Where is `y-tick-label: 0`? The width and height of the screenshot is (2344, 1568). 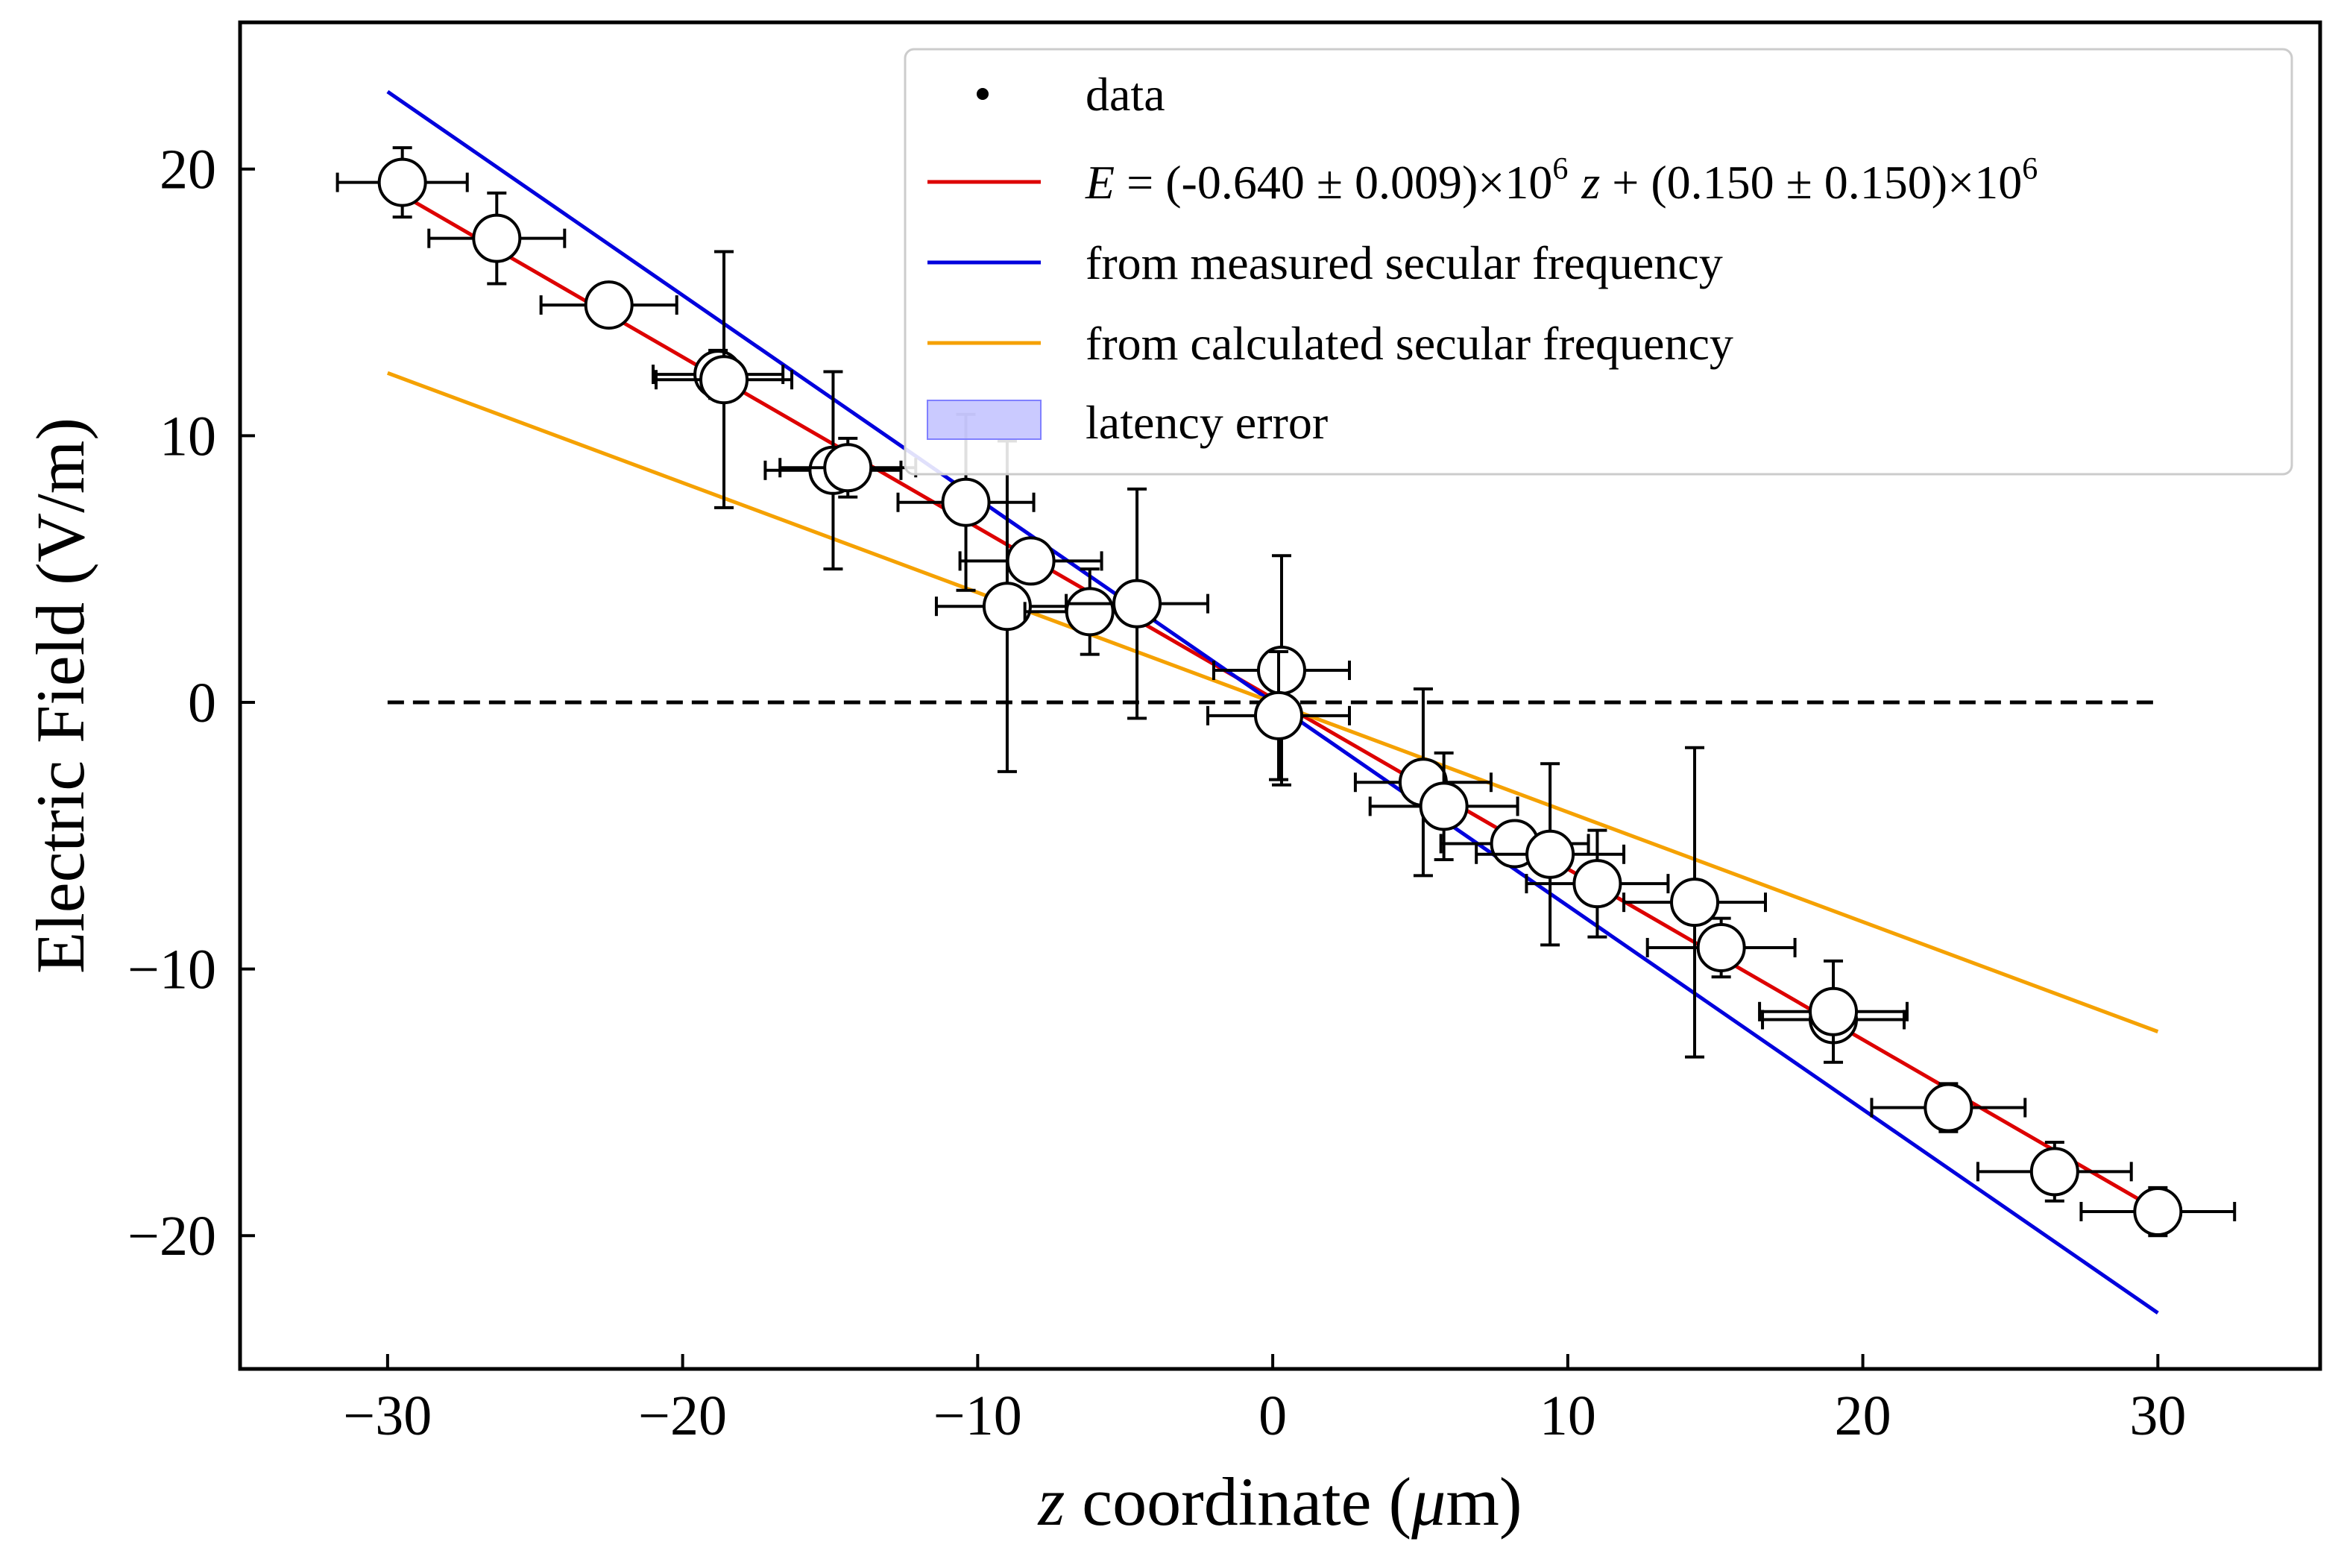 y-tick-label: 0 is located at coordinates (202, 703).